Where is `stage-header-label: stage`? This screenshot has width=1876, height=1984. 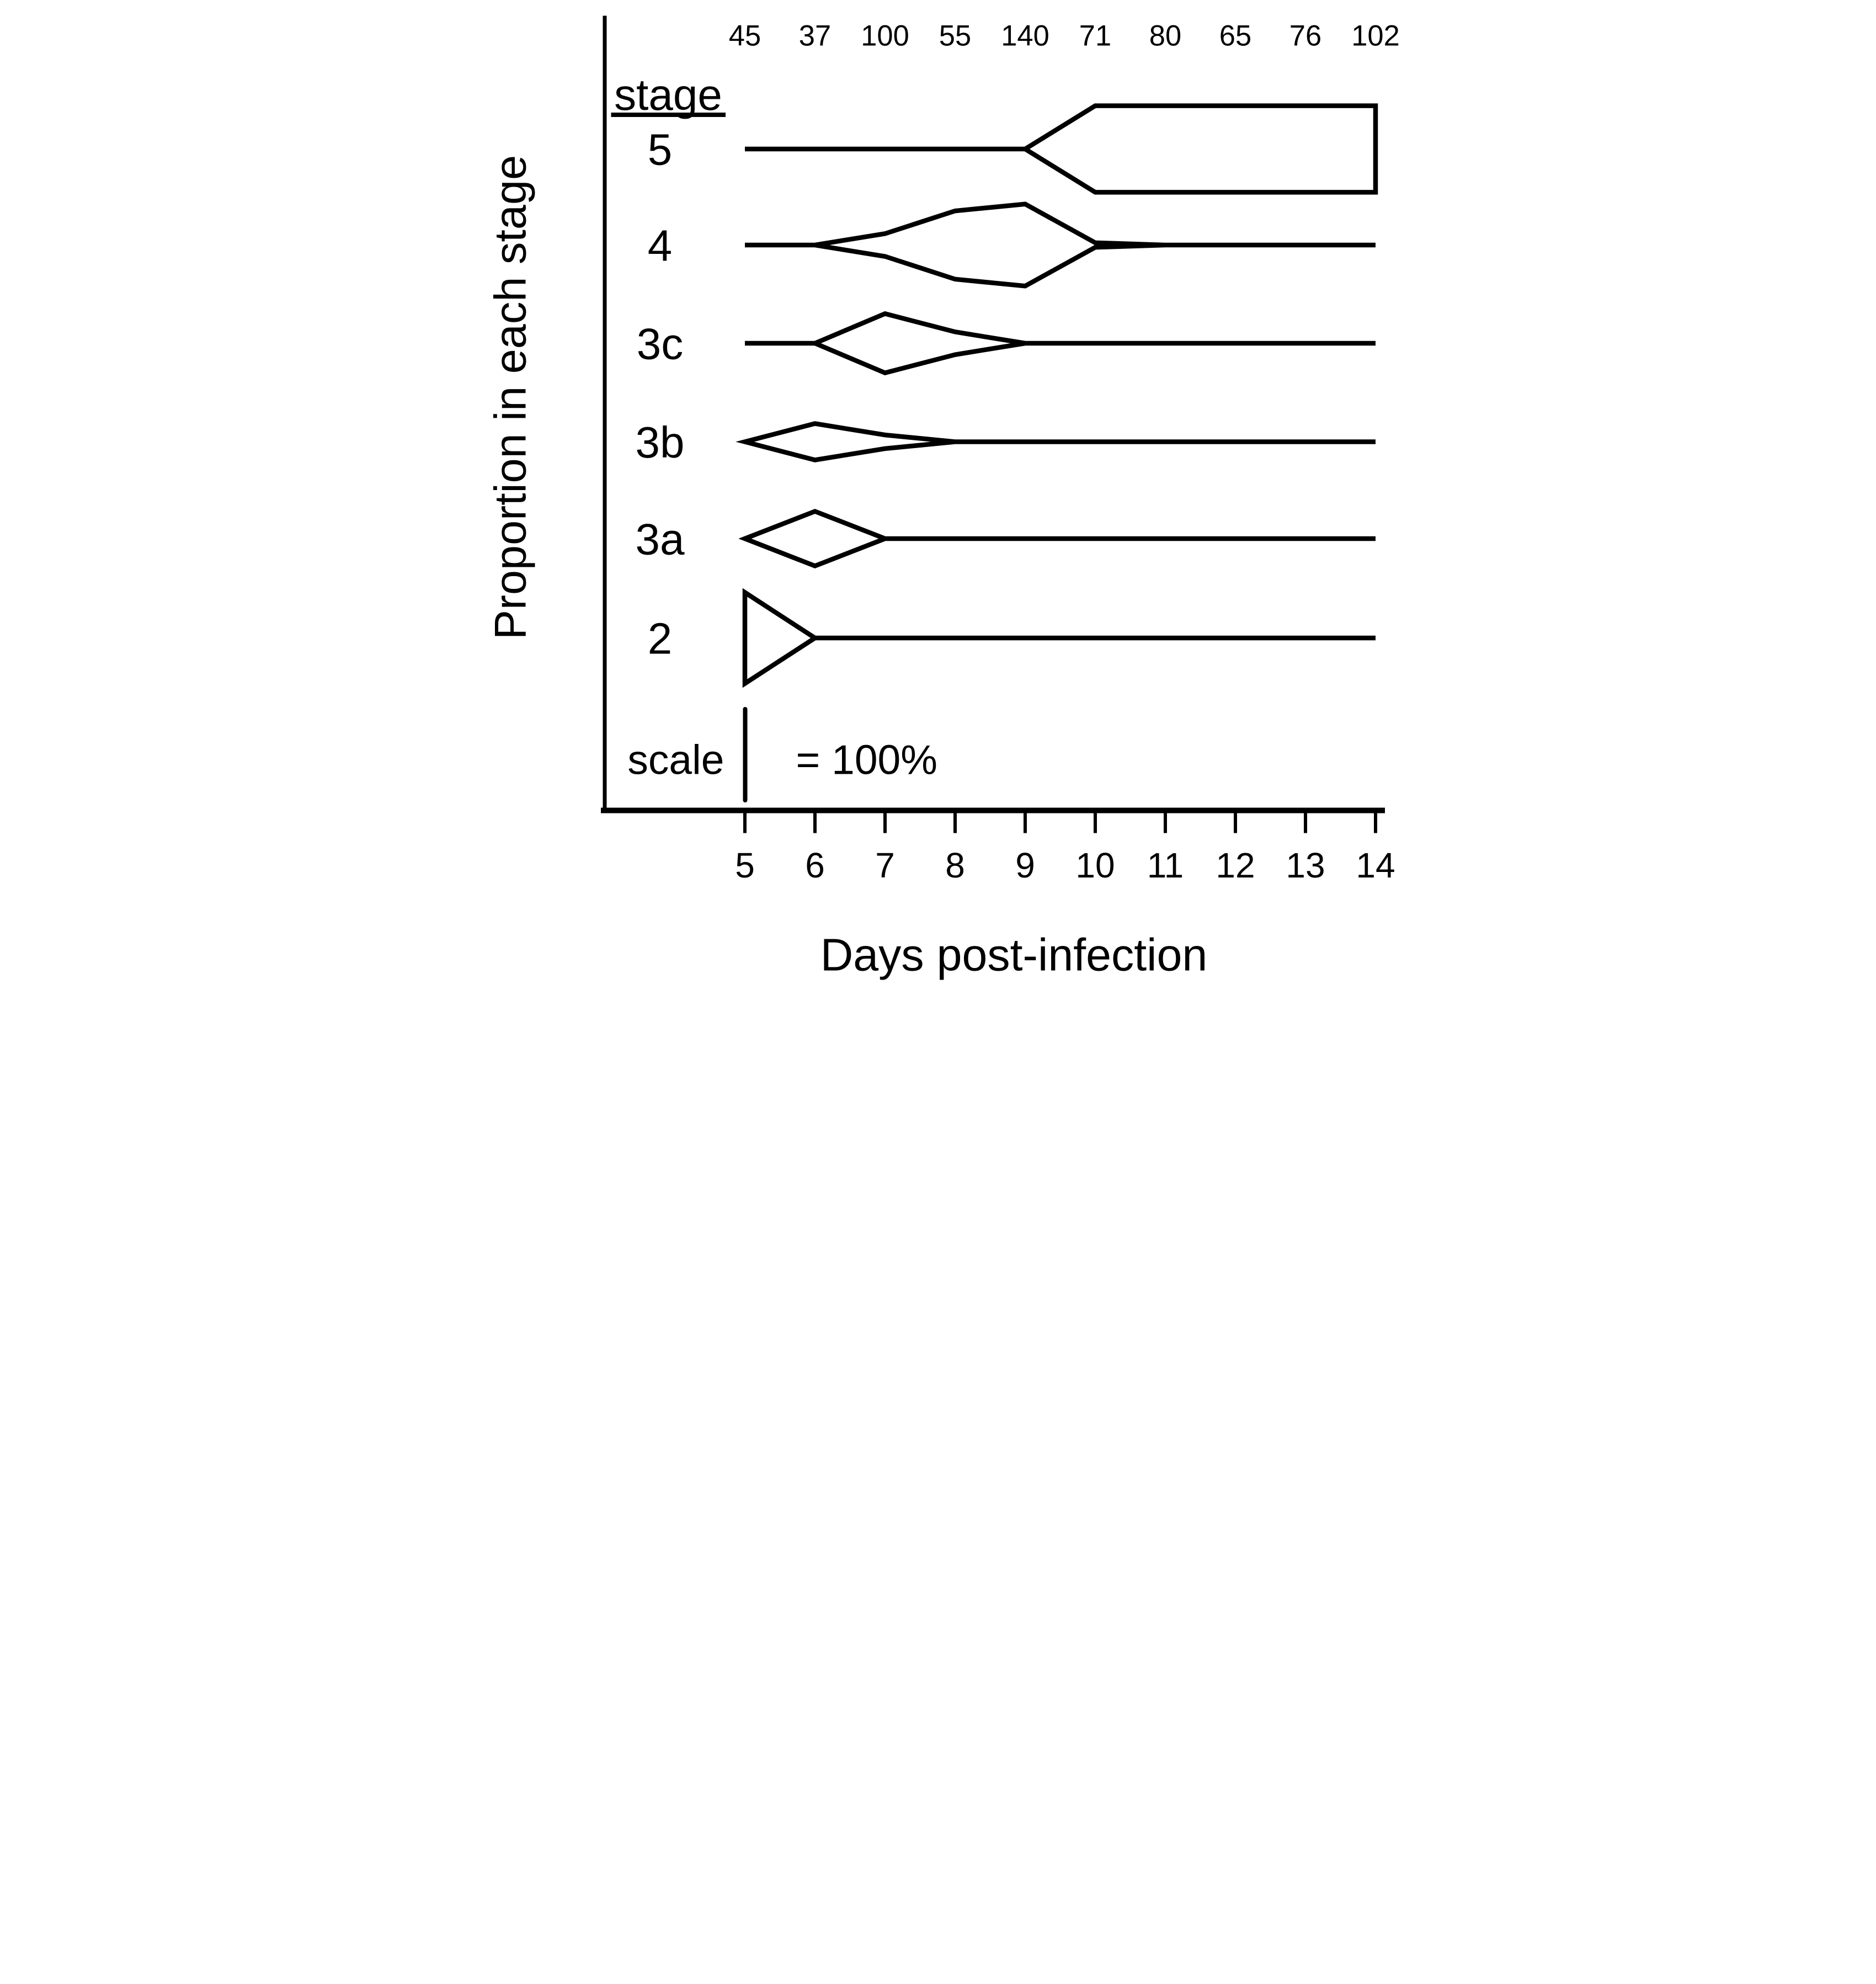 stage-header-label: stage is located at coordinates (668, 94).